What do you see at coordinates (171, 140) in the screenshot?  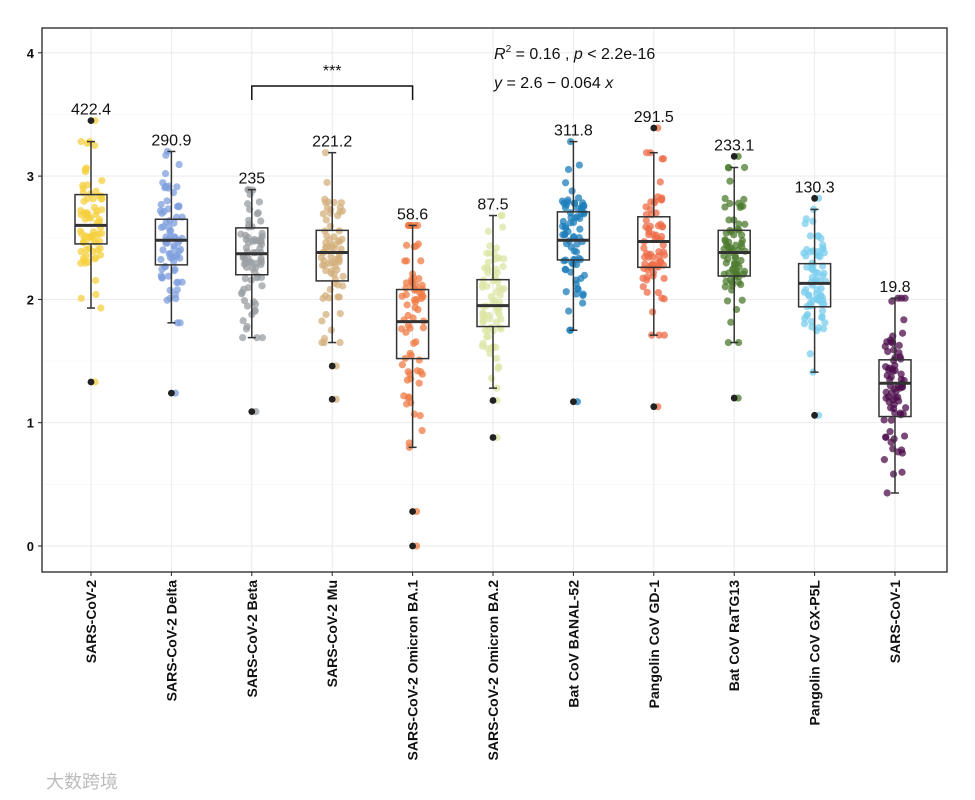 I see `count-label: 290.9` at bounding box center [171, 140].